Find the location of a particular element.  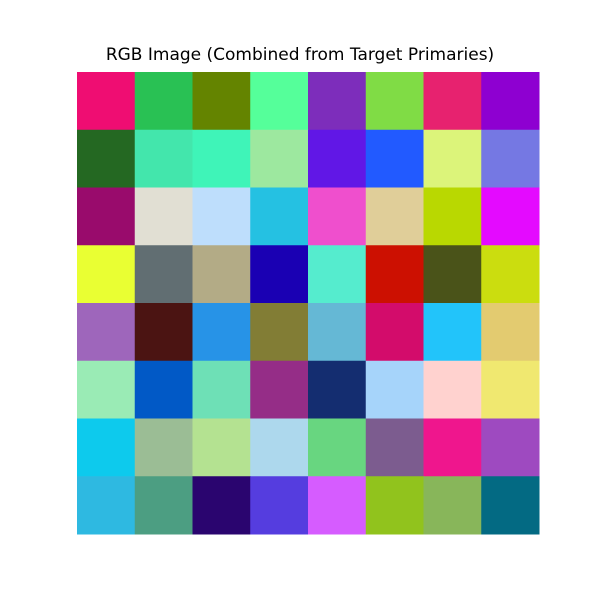

pixel-cell-r2-c6 is located at coordinates (452, 216).